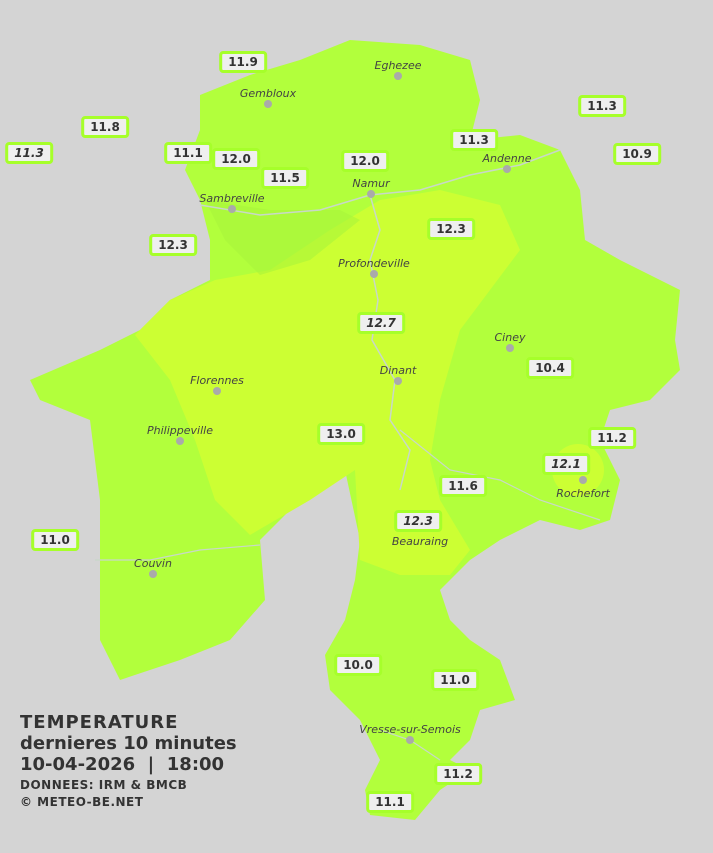 Image resolution: width=713 pixels, height=853 pixels. I want to click on legend-source: DONNEES: IRM & BMCB, so click(104, 785).